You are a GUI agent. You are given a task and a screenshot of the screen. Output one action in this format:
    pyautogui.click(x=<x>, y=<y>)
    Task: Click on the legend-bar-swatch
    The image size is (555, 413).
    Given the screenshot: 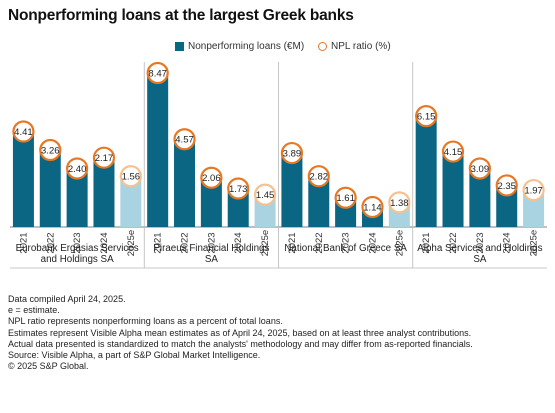 What is the action you would take?
    pyautogui.click(x=179, y=46)
    